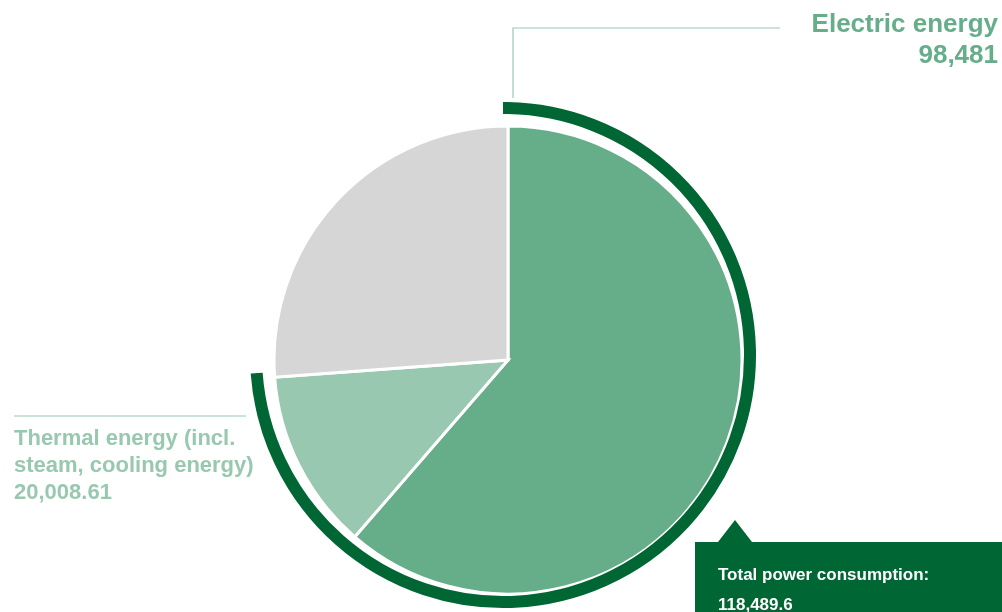 The height and width of the screenshot is (612, 1002). Describe the element at coordinates (904, 23) in the screenshot. I see `slice-label: Electric energy` at that location.